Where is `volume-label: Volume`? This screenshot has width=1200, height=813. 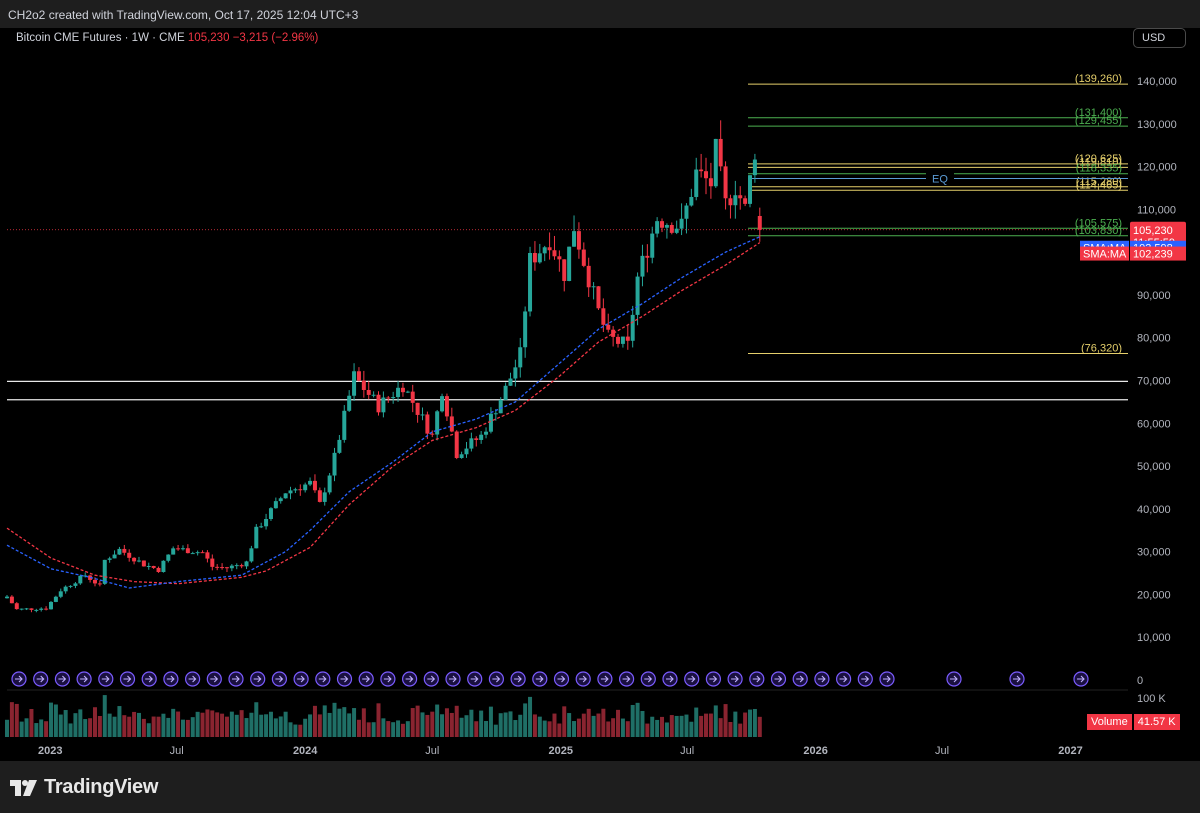
volume-label: Volume is located at coordinates (1109, 722).